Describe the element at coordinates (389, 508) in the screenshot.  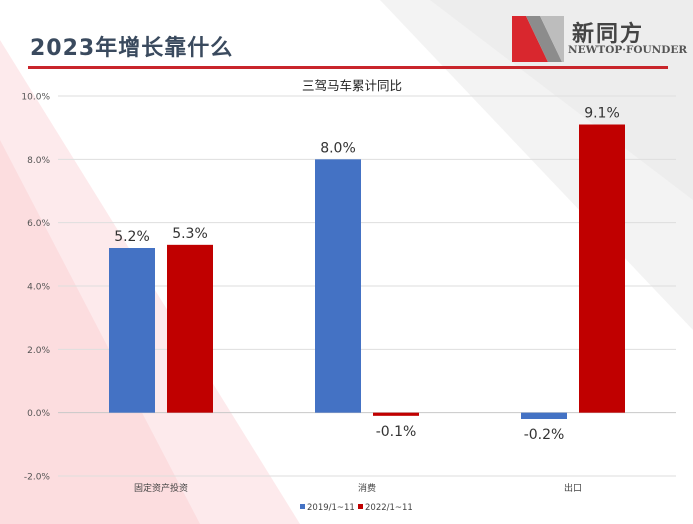
I see `legend-label: 2022/1~11` at that location.